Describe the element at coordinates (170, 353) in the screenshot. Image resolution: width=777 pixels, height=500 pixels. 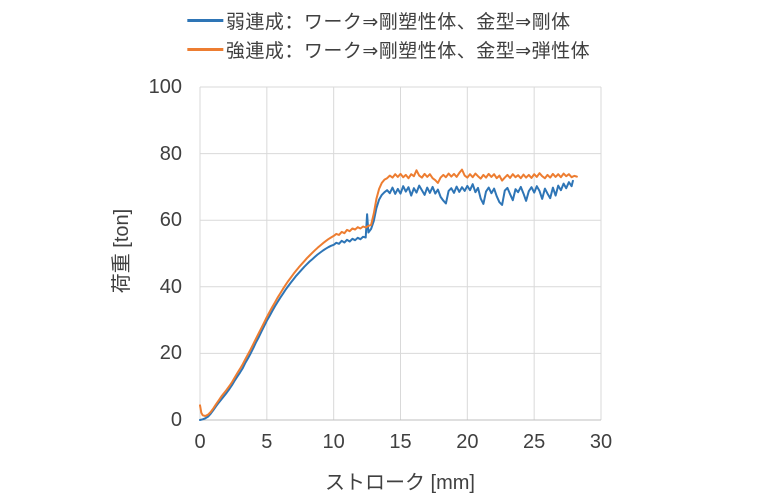
I see `y-tick-label: 20` at that location.